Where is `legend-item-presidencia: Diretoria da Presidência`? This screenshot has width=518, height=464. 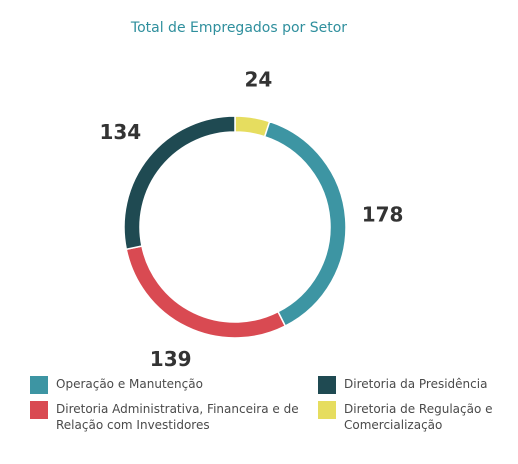
legend-item-presidencia: Diretoria da Presidência is located at coordinates (413, 385).